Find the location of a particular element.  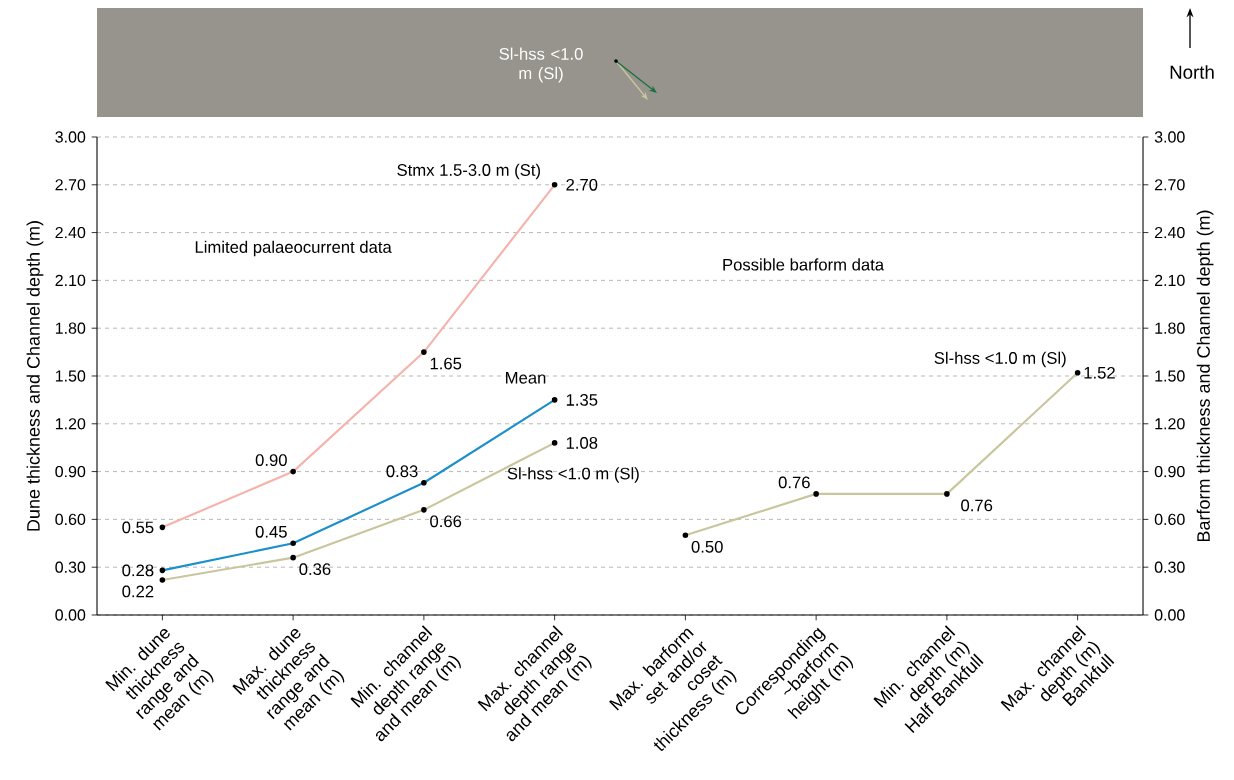

y2-tick-label: 0.90 is located at coordinates (1169, 471).